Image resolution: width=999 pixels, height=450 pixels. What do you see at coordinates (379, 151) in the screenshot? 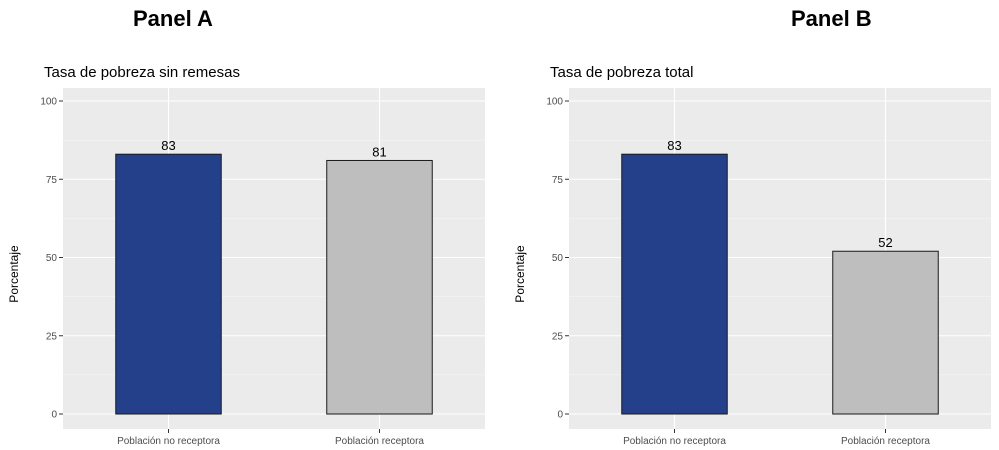
I see `bar-value-label: 81` at bounding box center [379, 151].